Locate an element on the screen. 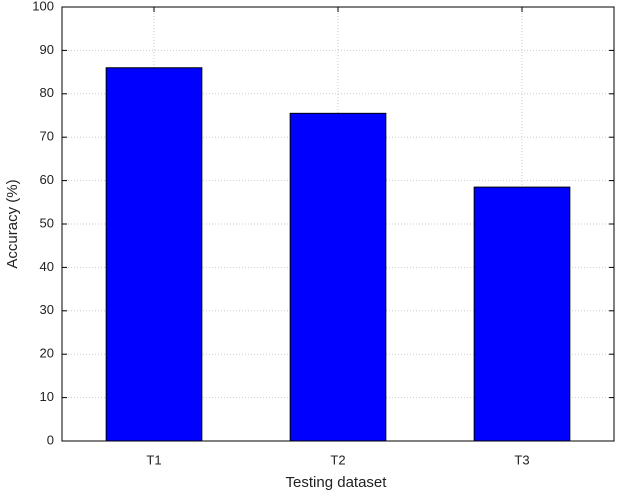 This screenshot has width=618, height=494. y-tick-label: 50 is located at coordinates (47, 222).